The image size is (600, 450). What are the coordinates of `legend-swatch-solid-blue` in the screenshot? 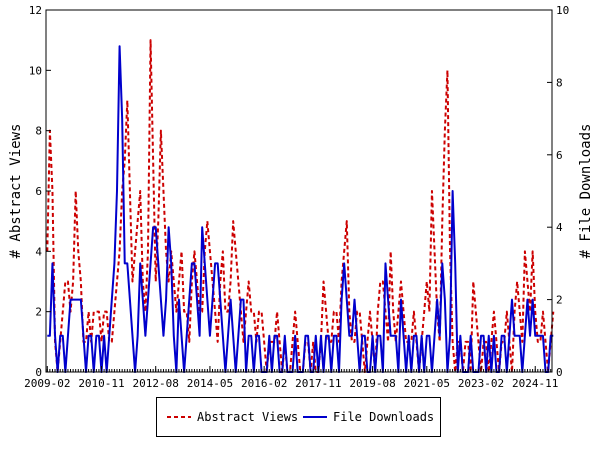 It's located at (315, 417).